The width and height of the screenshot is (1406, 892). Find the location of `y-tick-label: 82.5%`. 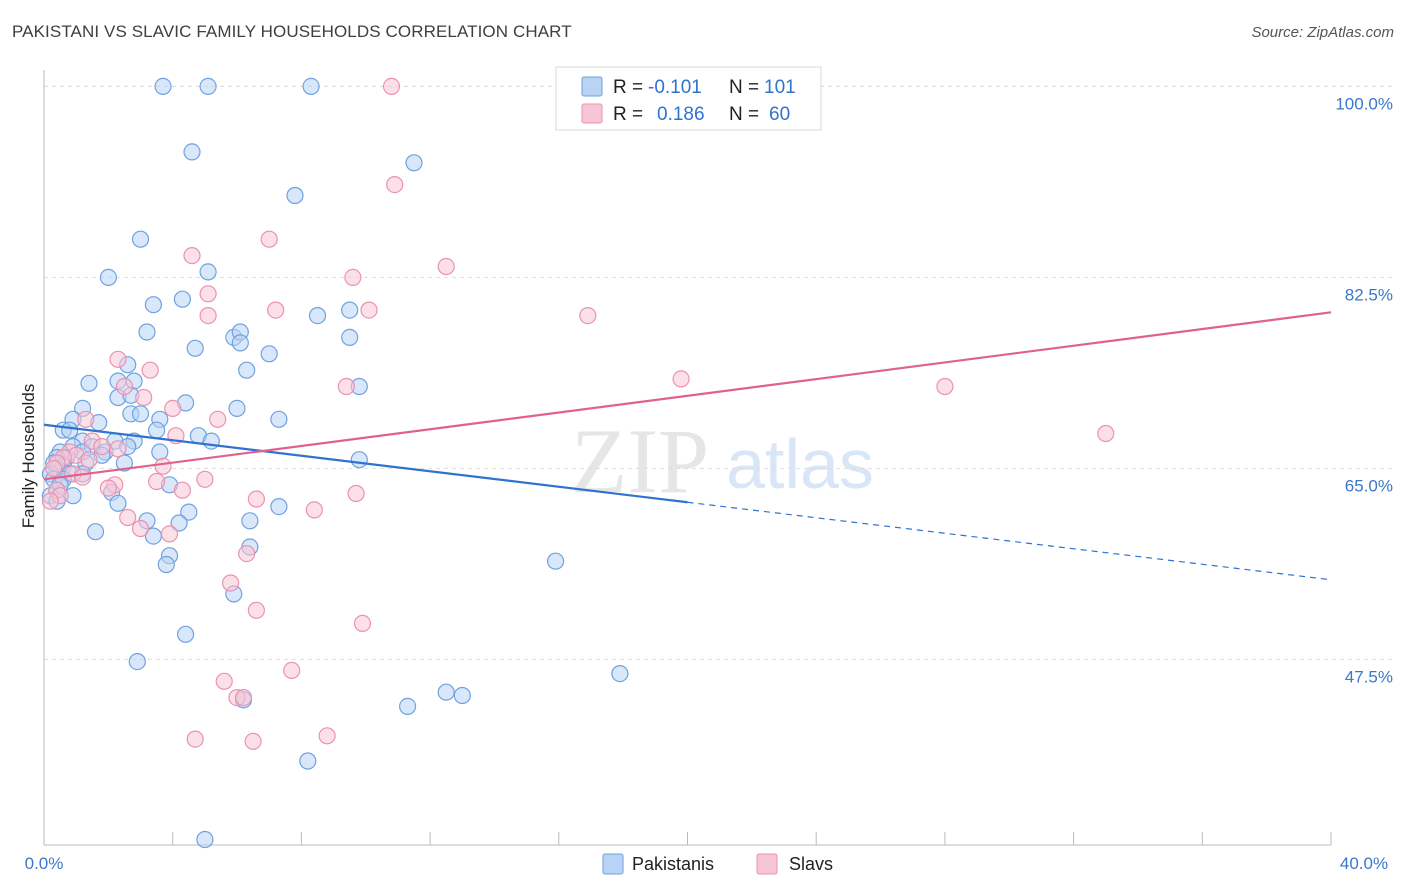

y-tick-label: 82.5% is located at coordinates (1369, 294).